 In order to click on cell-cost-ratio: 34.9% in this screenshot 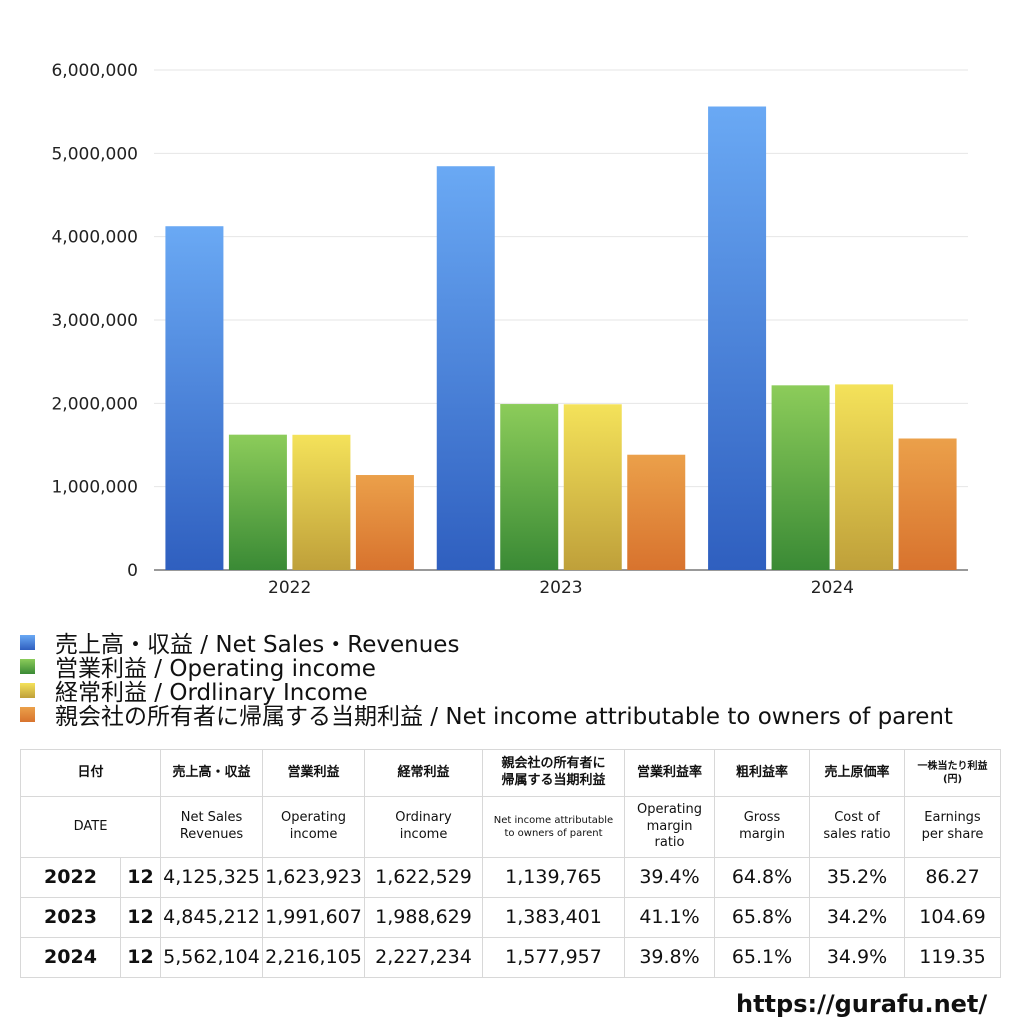, I will do `click(857, 957)`.